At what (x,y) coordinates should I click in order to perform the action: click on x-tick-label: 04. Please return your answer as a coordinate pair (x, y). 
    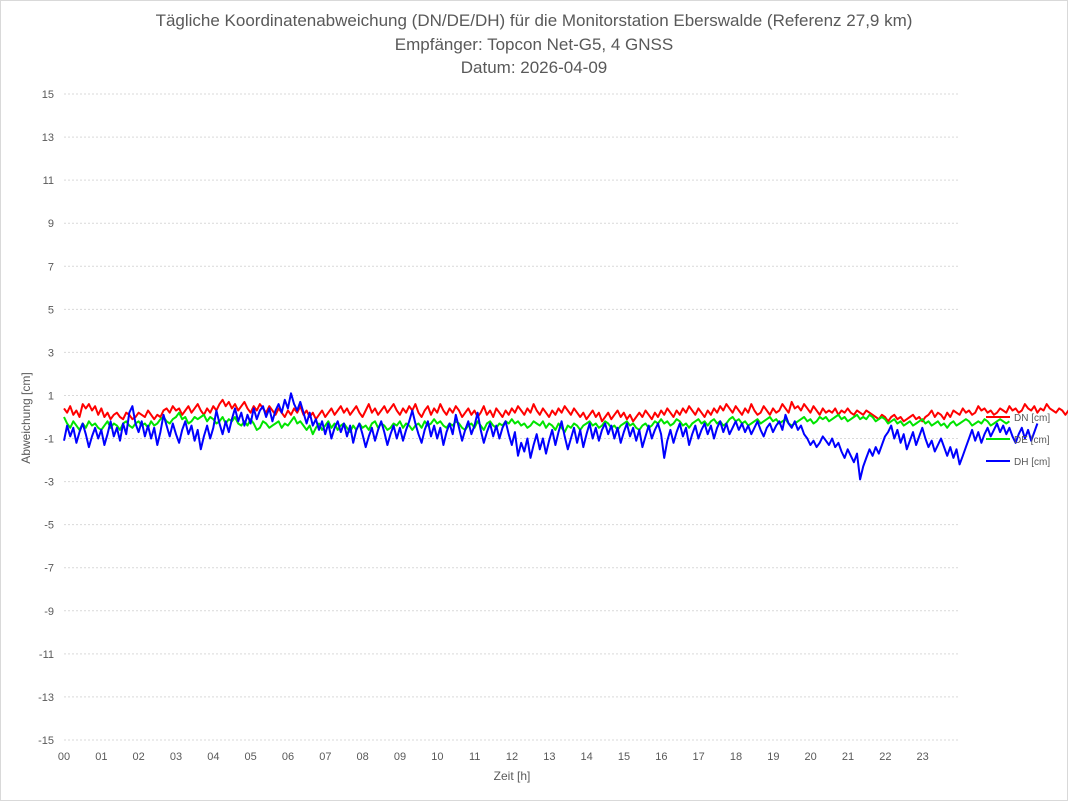
    Looking at the image, I should click on (213, 757).